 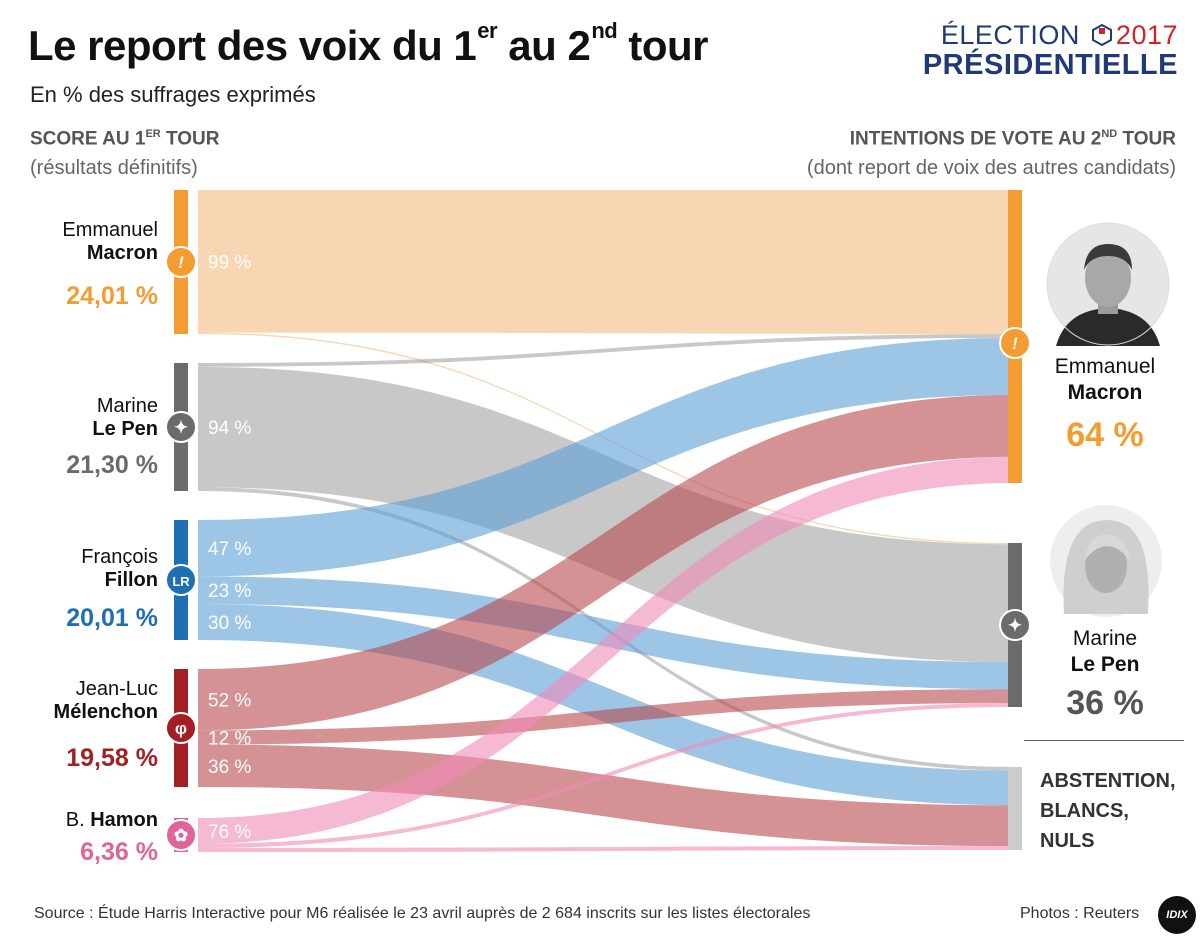 I want to click on flow-label-melenchon-to-macron: 52 %, so click(x=229, y=701).